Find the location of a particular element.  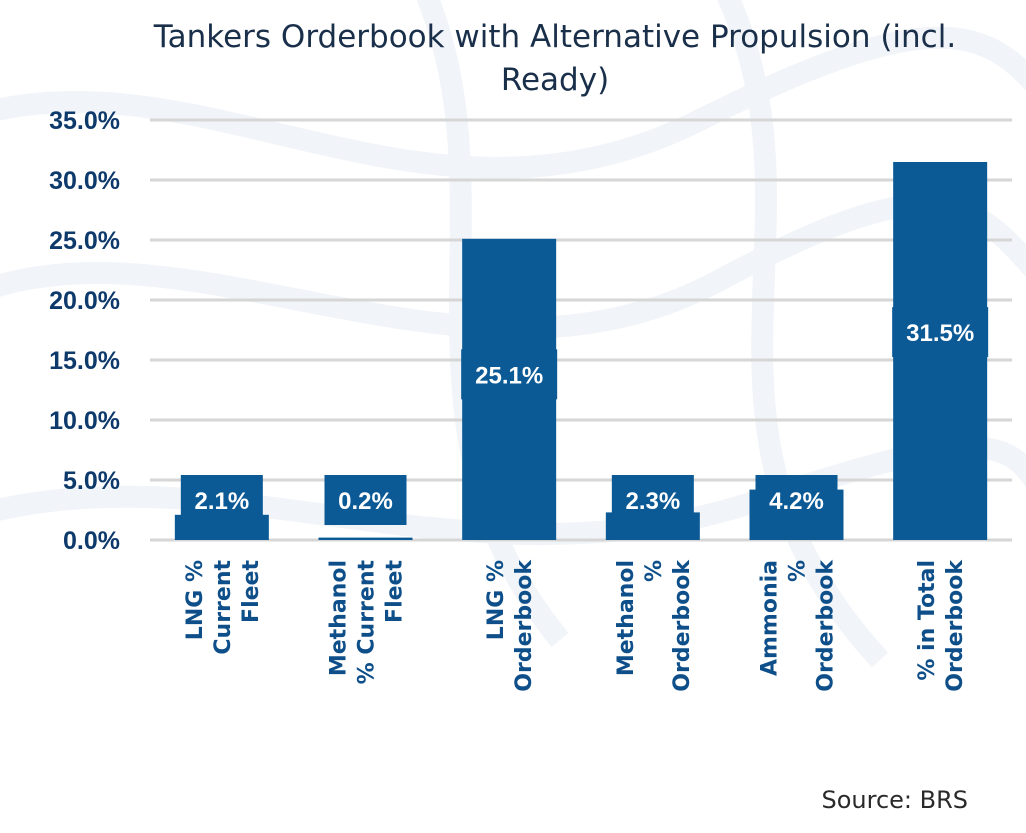

x-category-label: LNG % Current Fleet is located at coordinates (223, 607).